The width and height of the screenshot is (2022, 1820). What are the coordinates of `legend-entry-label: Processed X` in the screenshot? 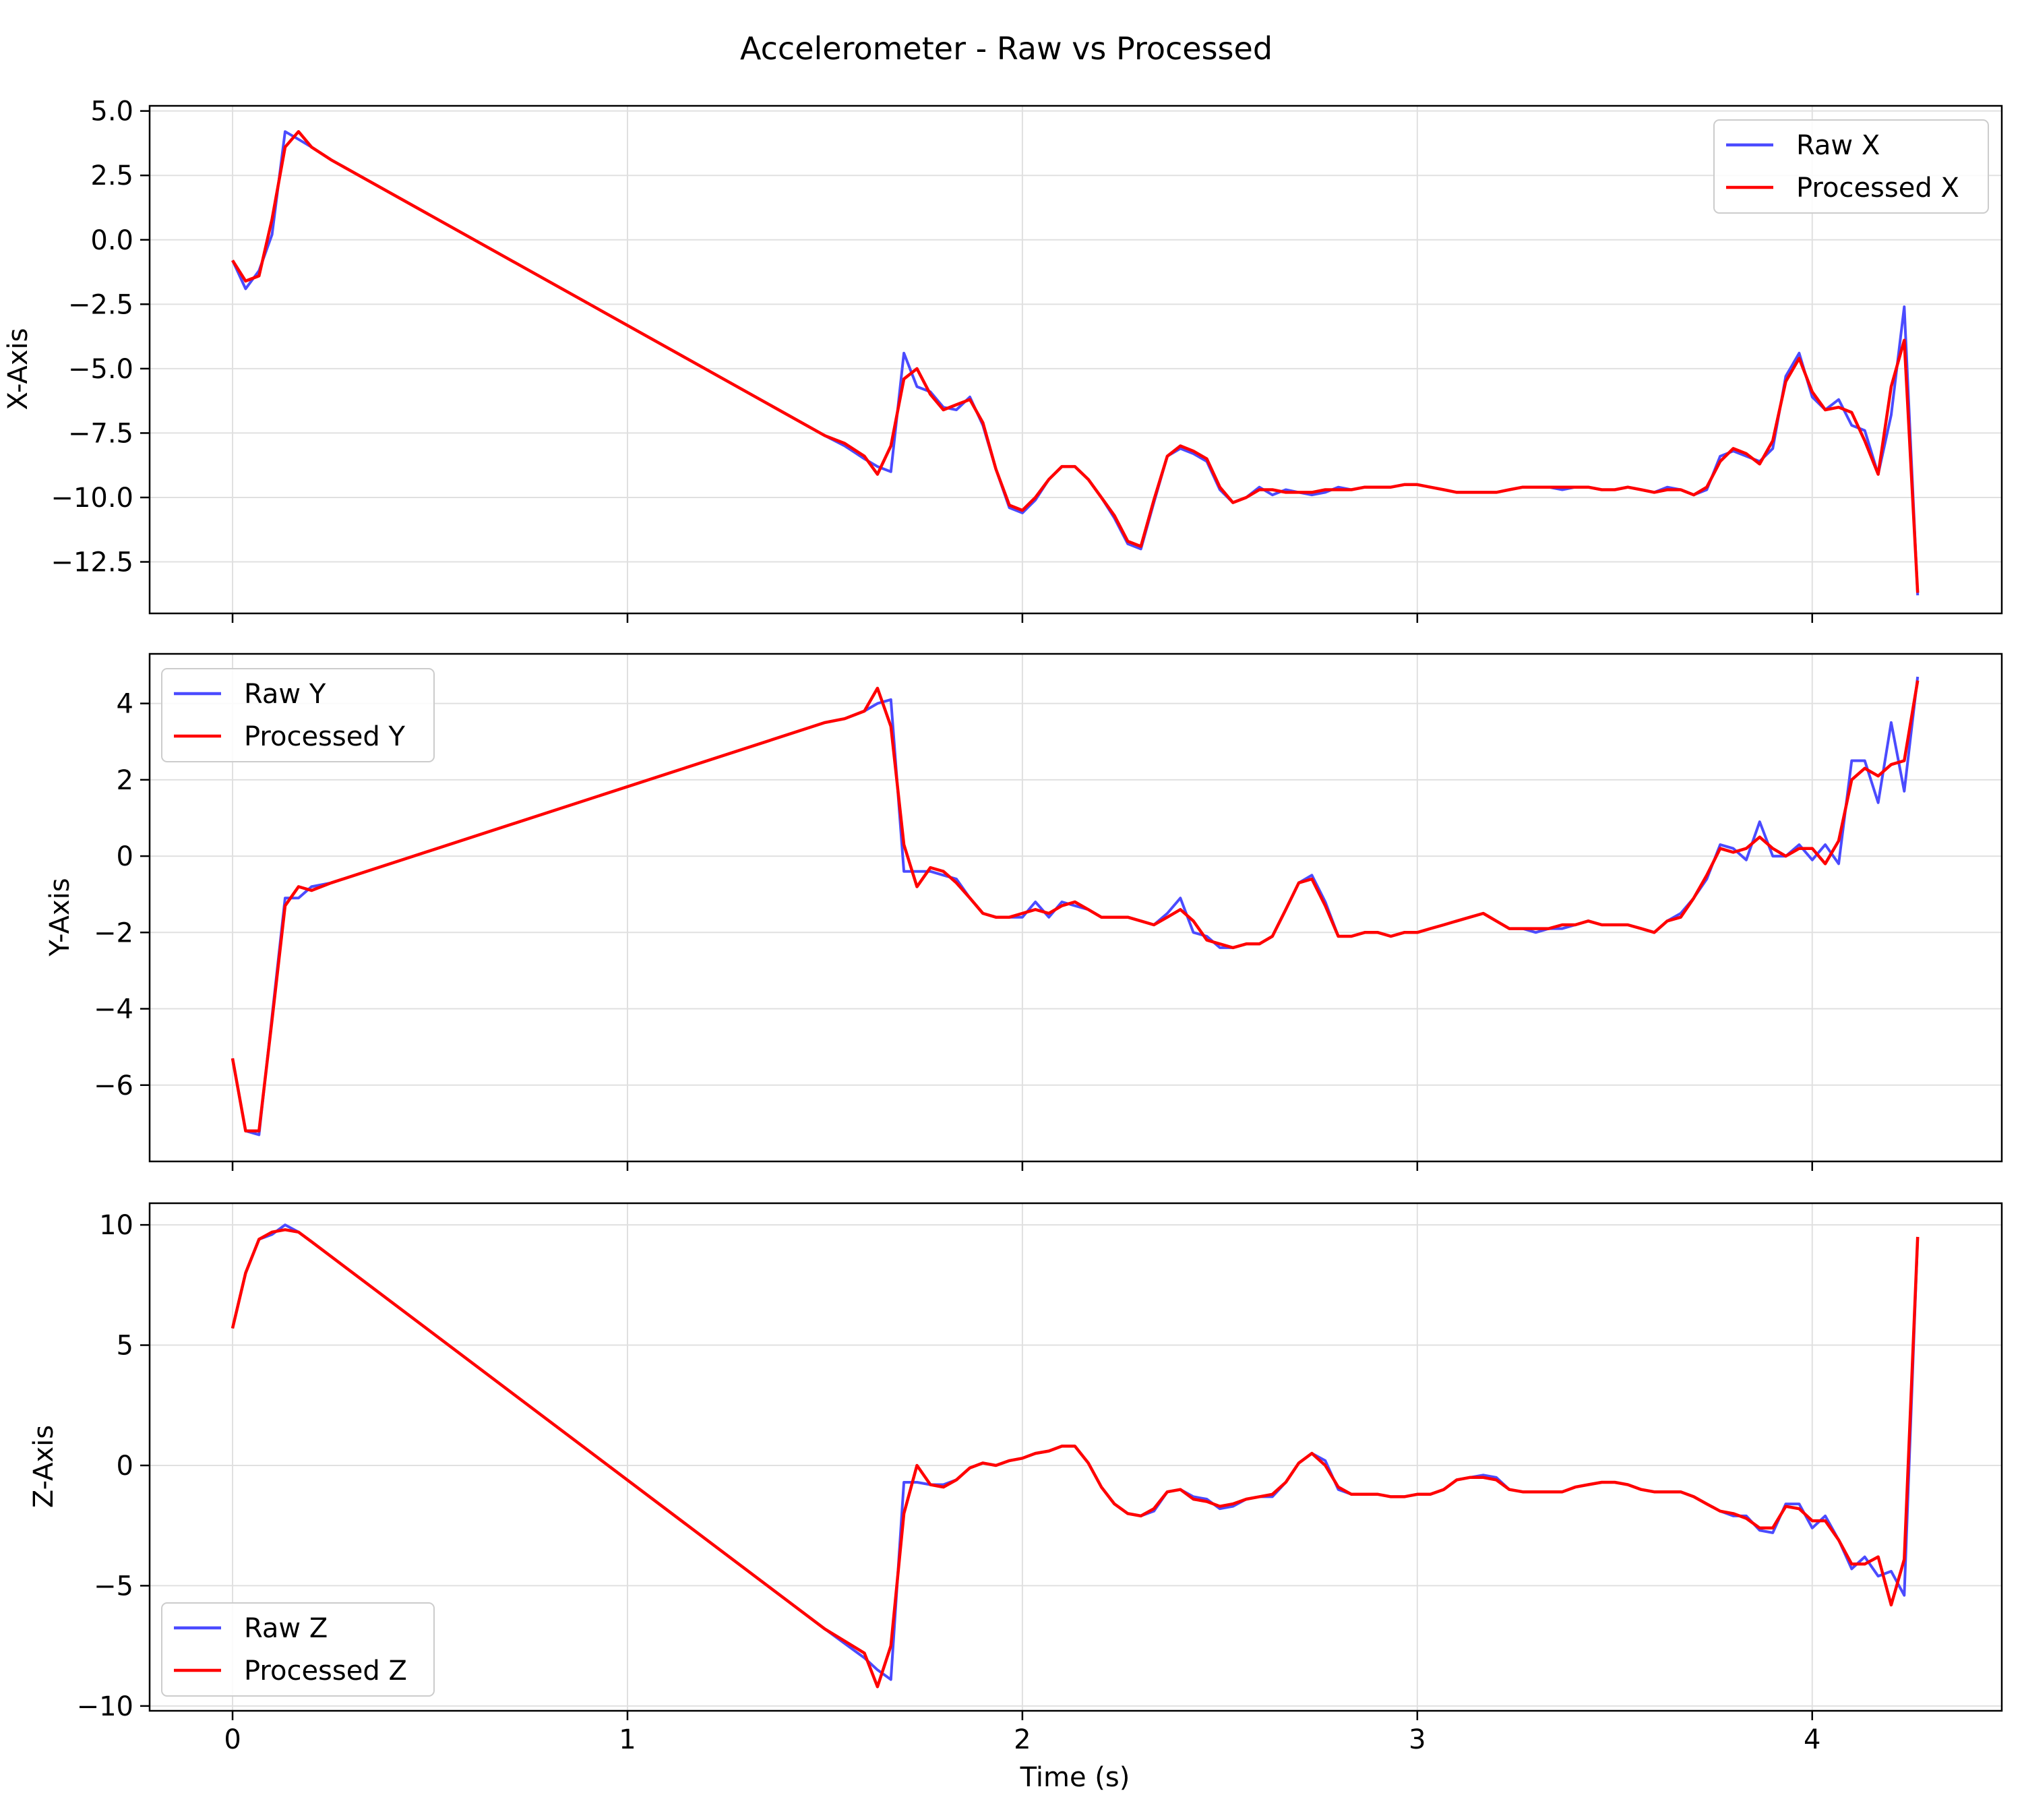 It's located at (1878, 188).